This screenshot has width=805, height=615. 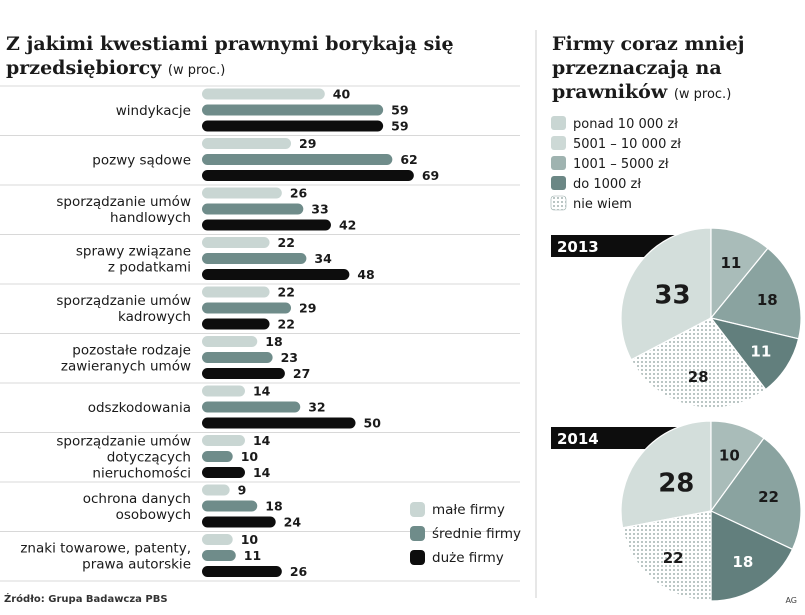 I want to click on bar-value-label: 32, so click(x=316, y=407).